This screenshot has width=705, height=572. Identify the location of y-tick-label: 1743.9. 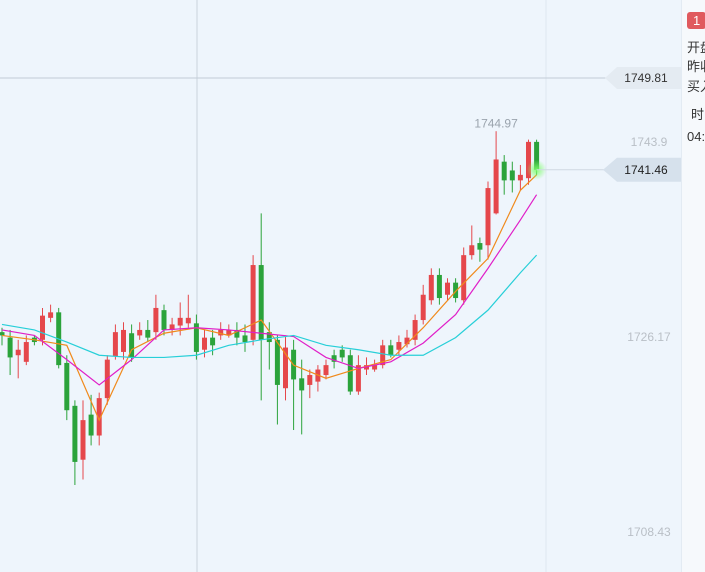
(649, 142).